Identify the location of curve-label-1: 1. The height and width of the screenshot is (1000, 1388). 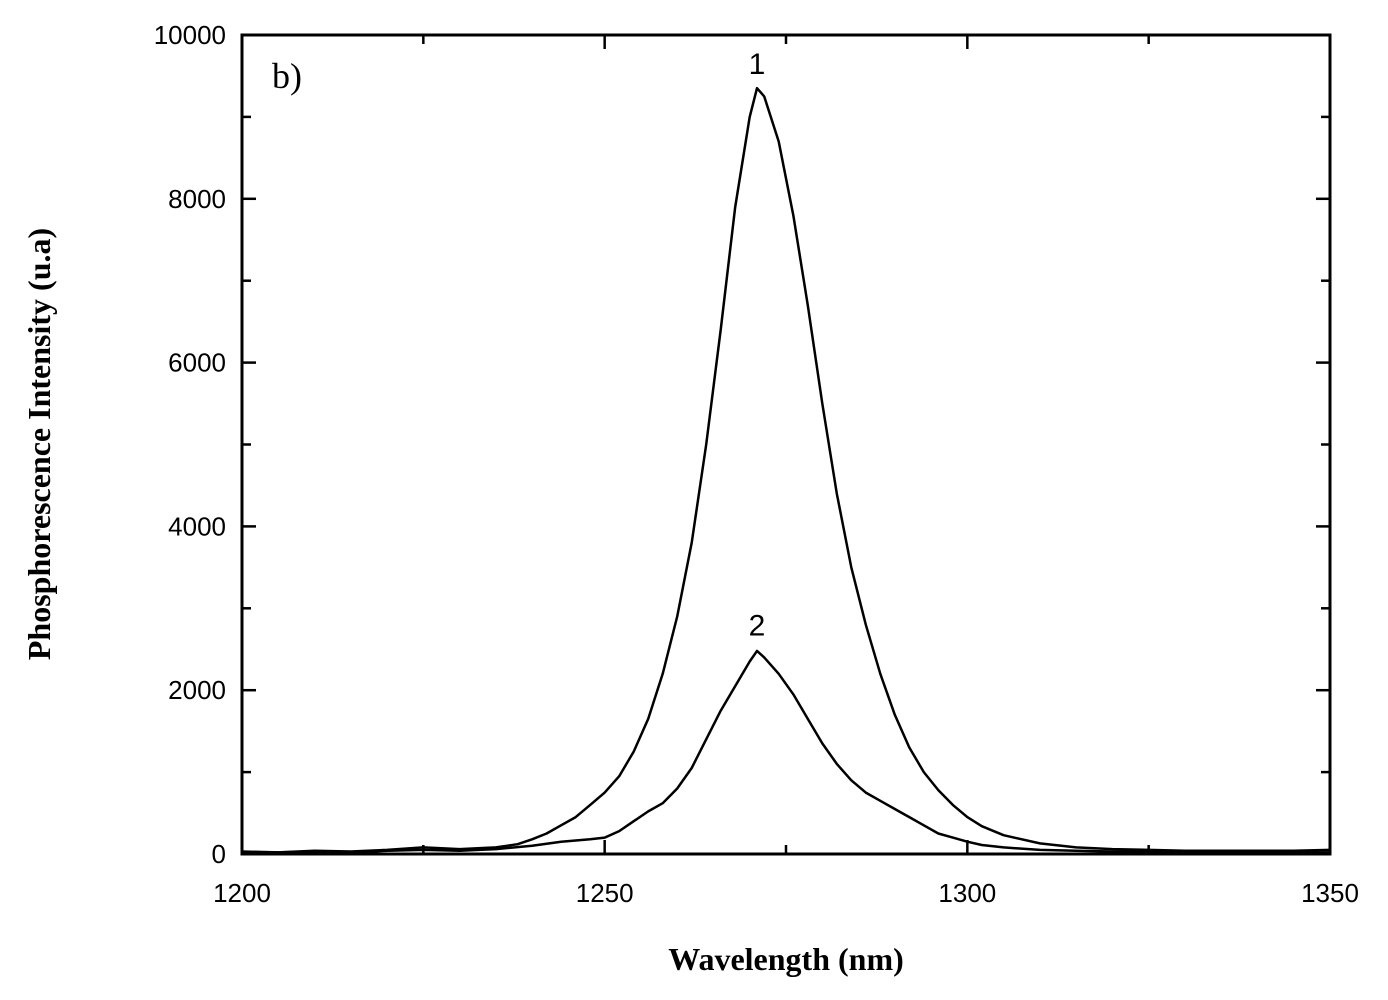
(757, 64).